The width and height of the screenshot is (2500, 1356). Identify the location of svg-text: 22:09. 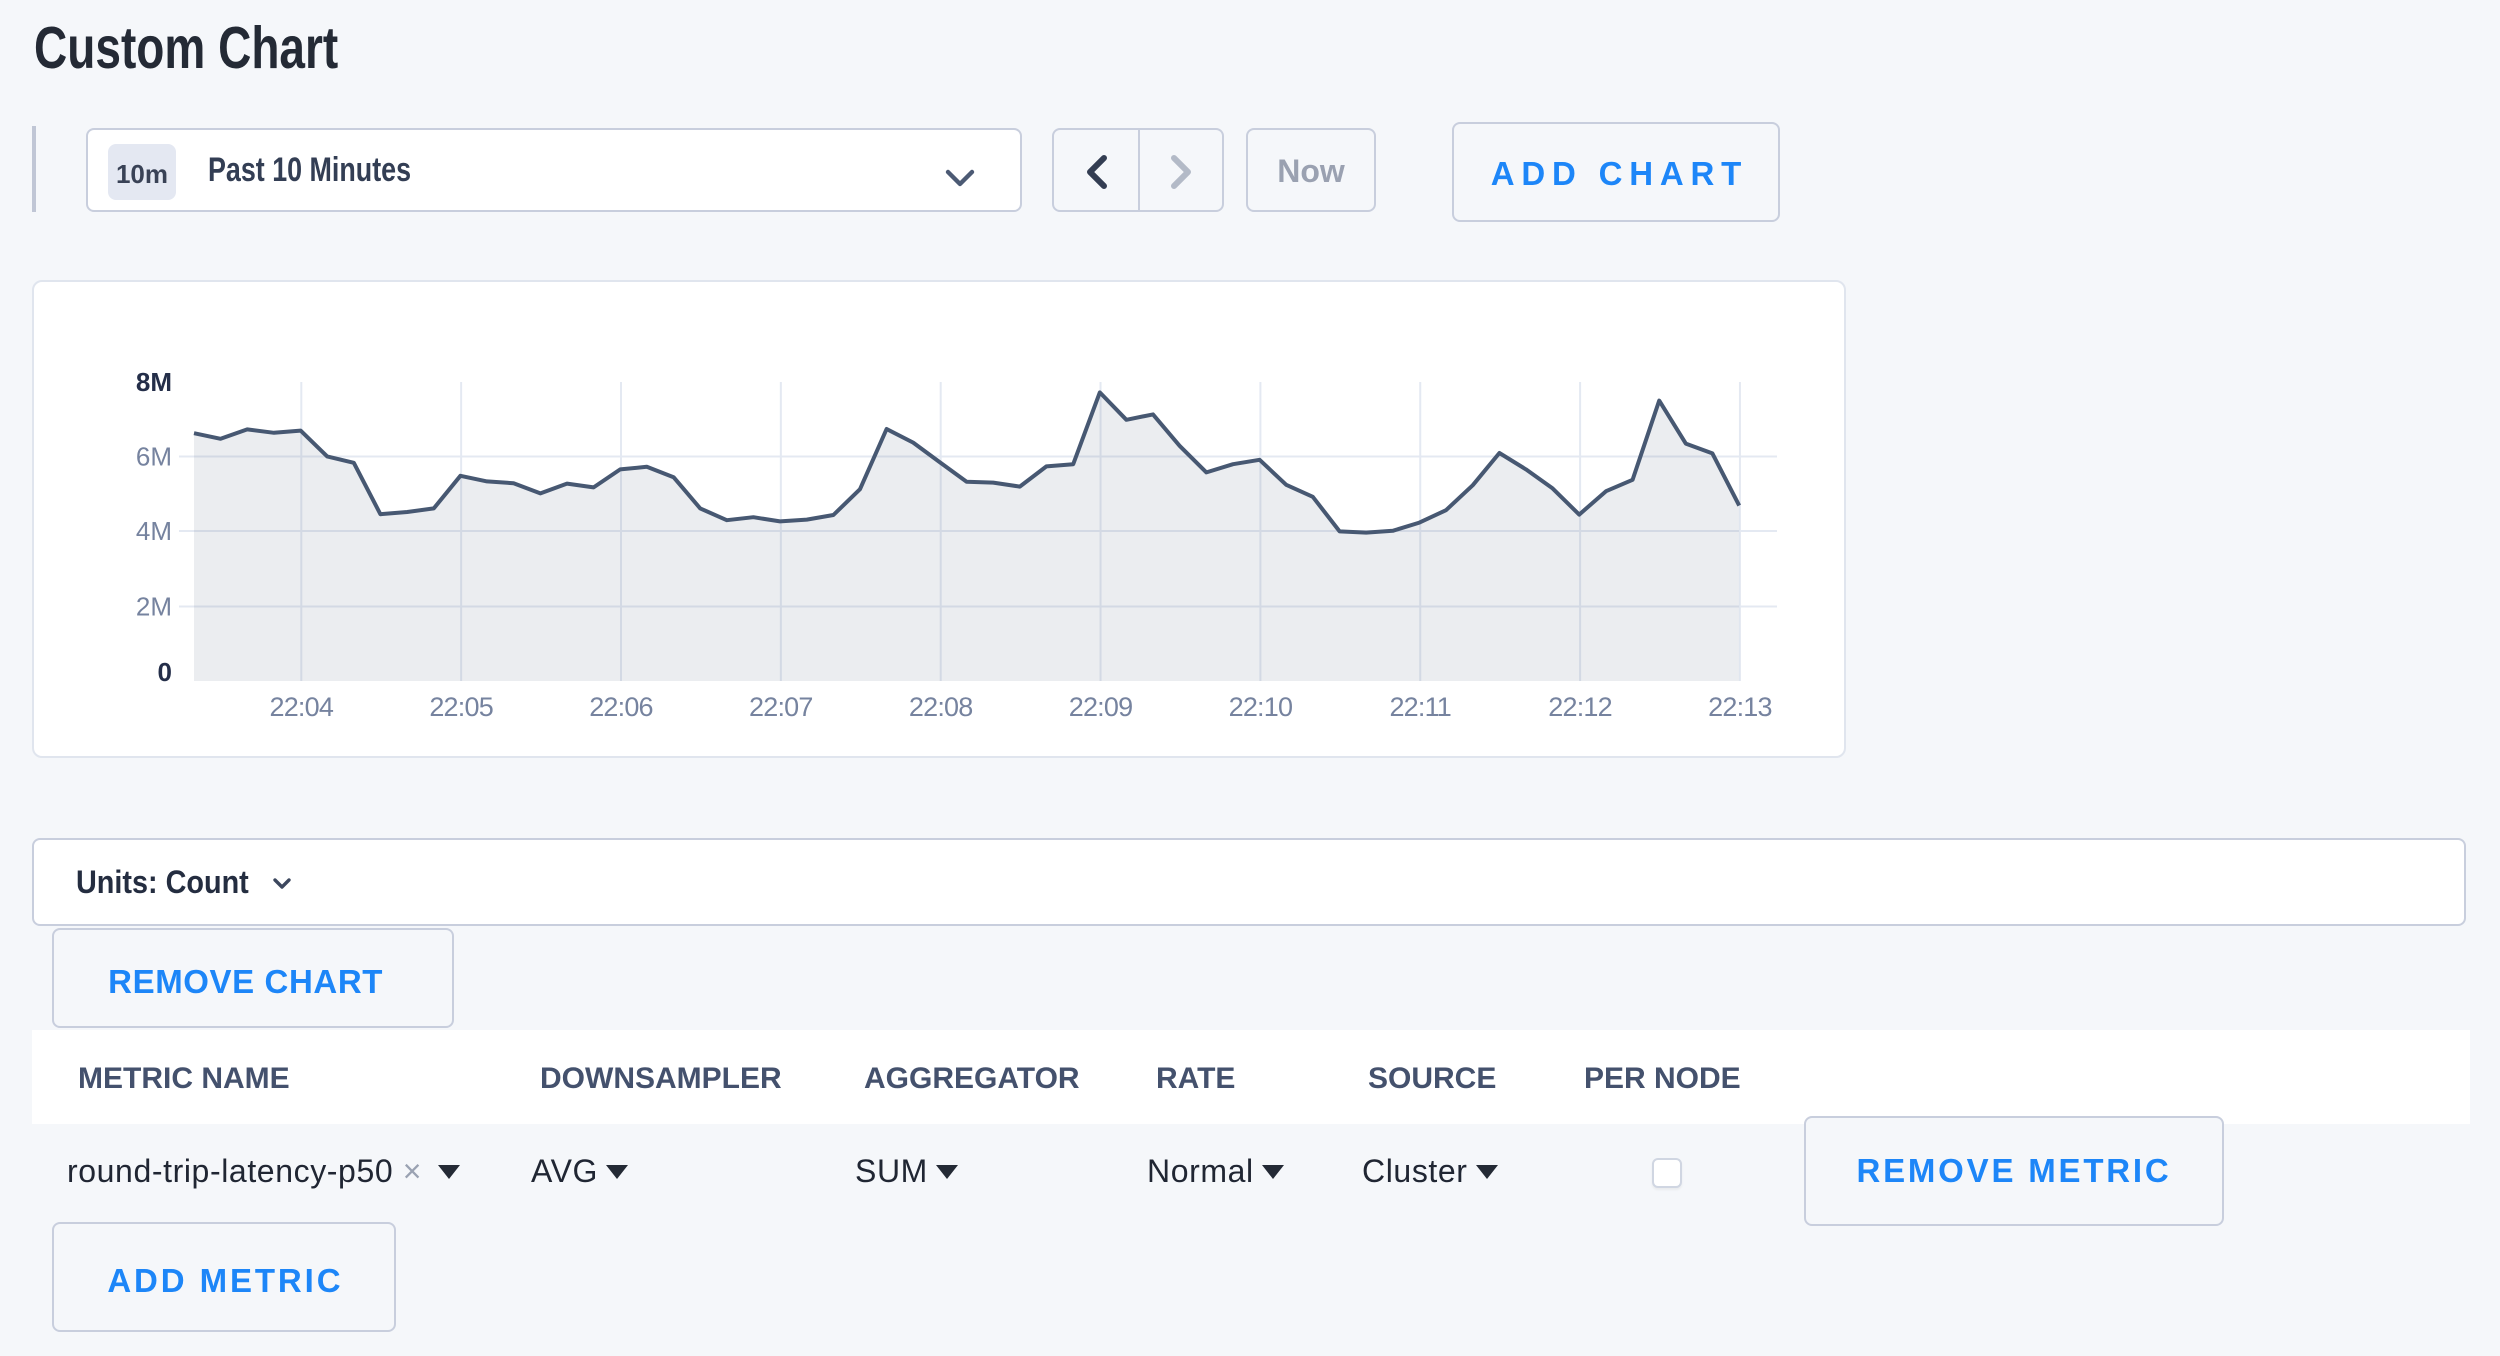
(1101, 707).